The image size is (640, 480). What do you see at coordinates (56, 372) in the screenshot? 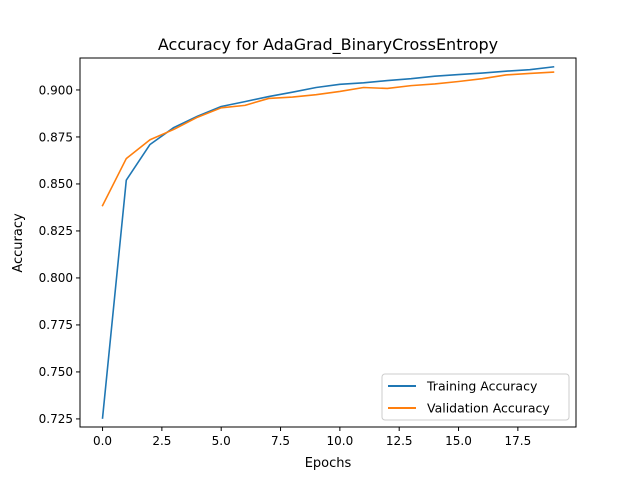
I see `y-tick-label: 0.750` at bounding box center [56, 372].